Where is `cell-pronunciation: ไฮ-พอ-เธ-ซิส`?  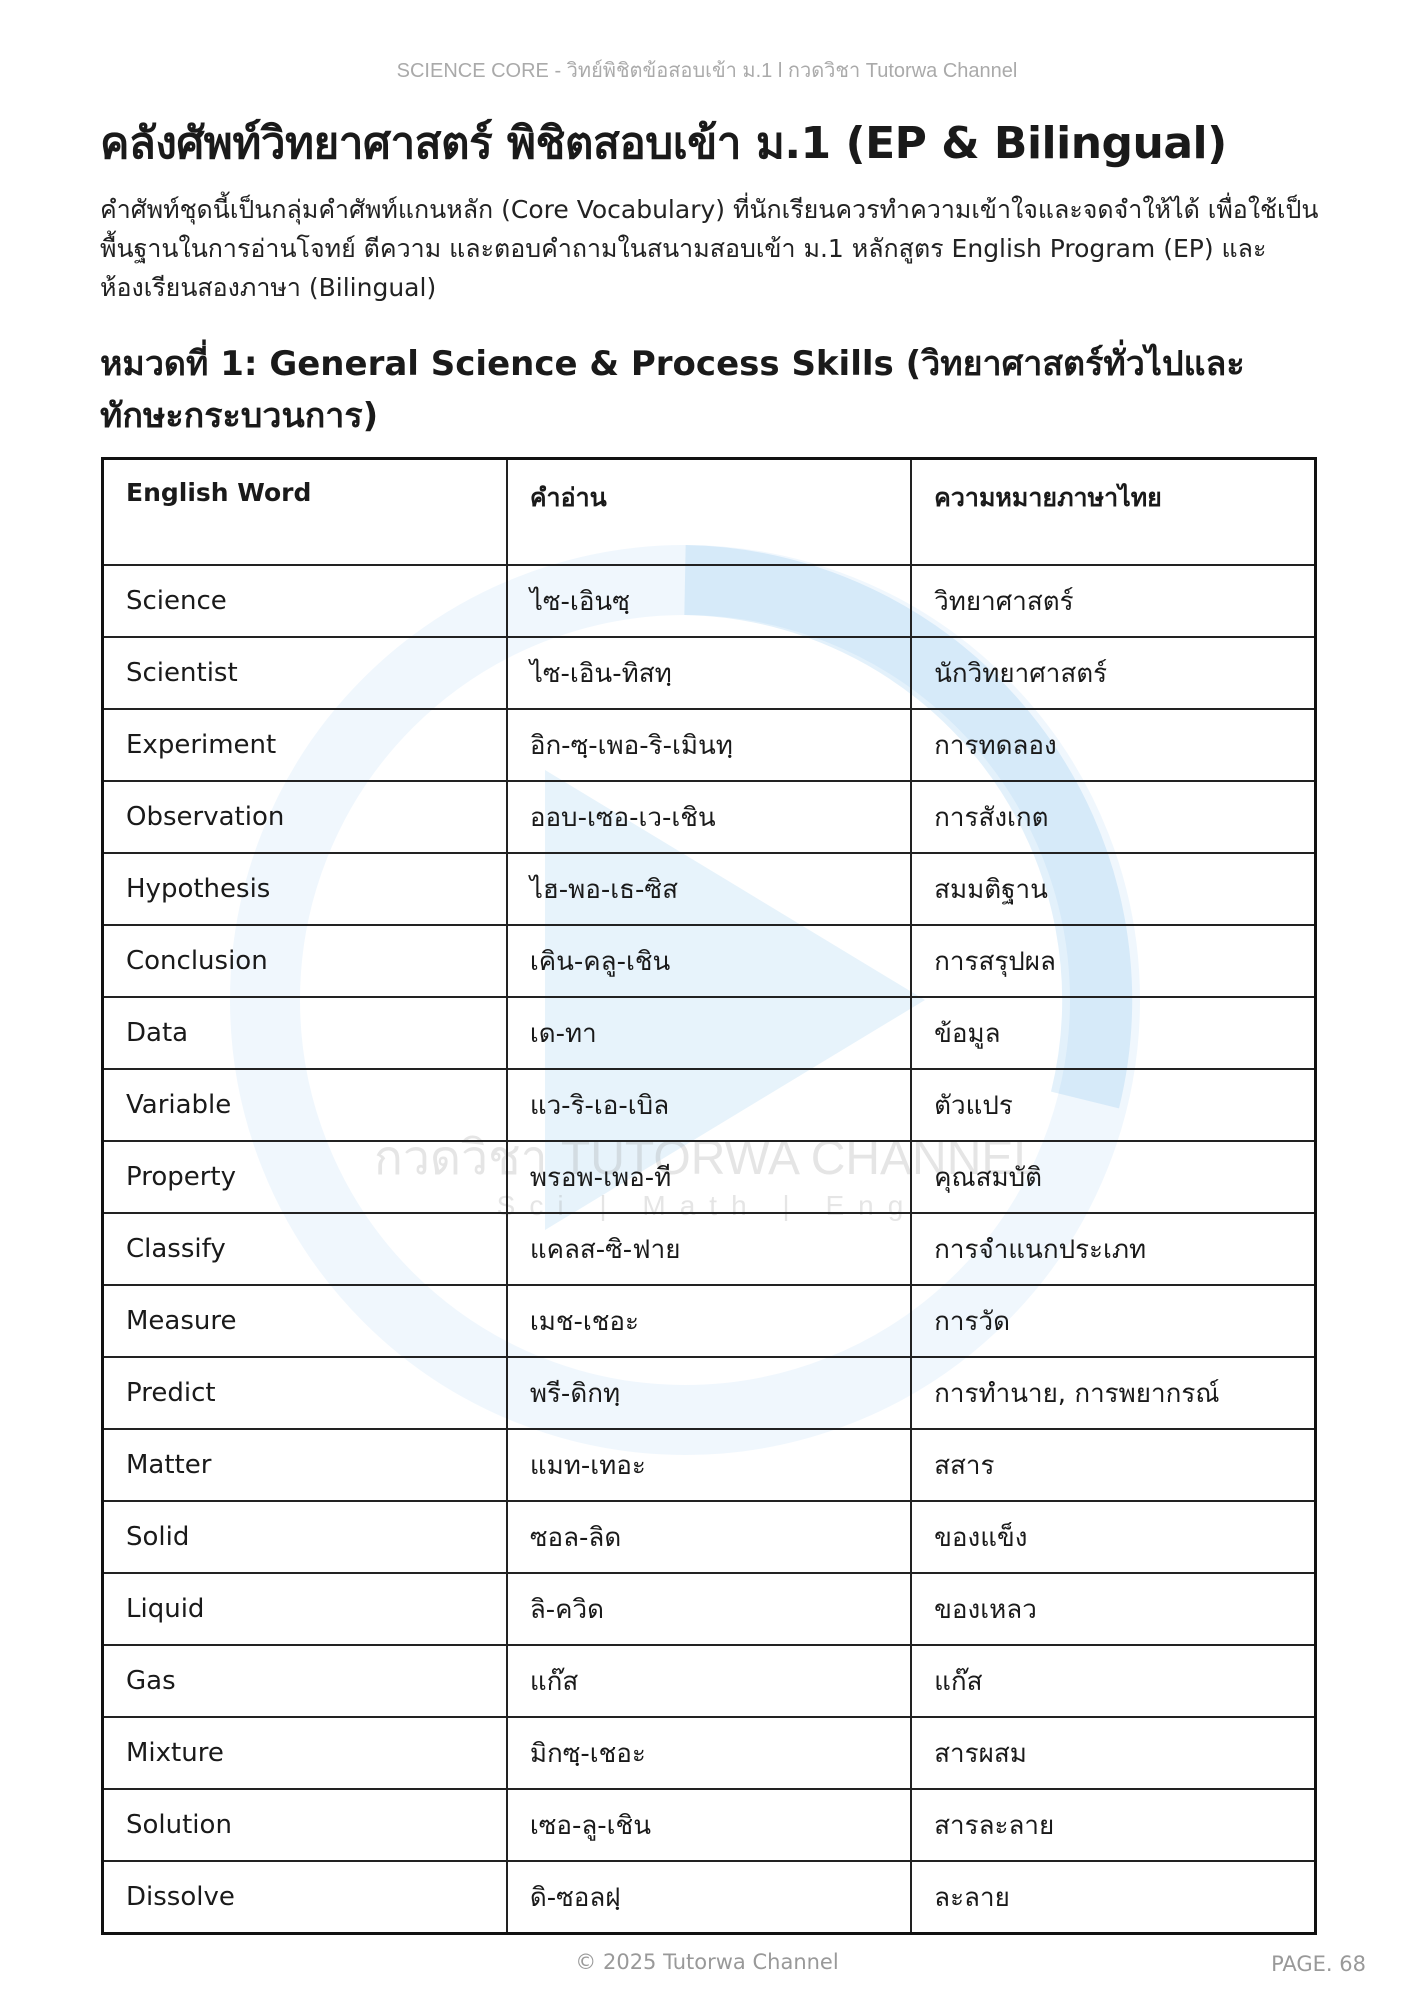
cell-pronunciation: ไฮ-พอ-เธ-ซิส is located at coordinates (709, 889).